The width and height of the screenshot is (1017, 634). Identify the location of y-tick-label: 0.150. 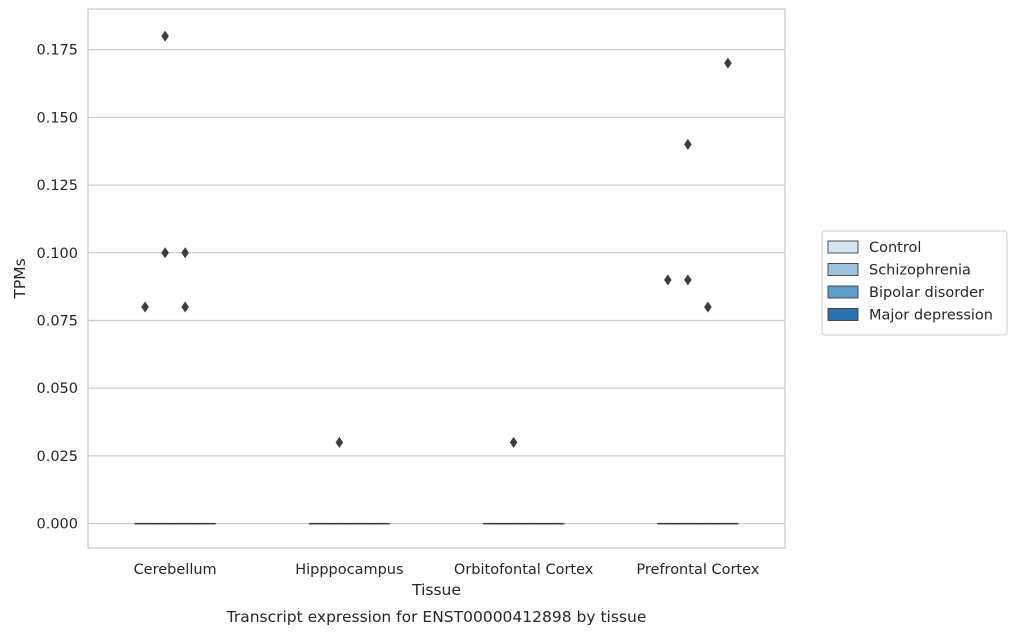
(57, 118).